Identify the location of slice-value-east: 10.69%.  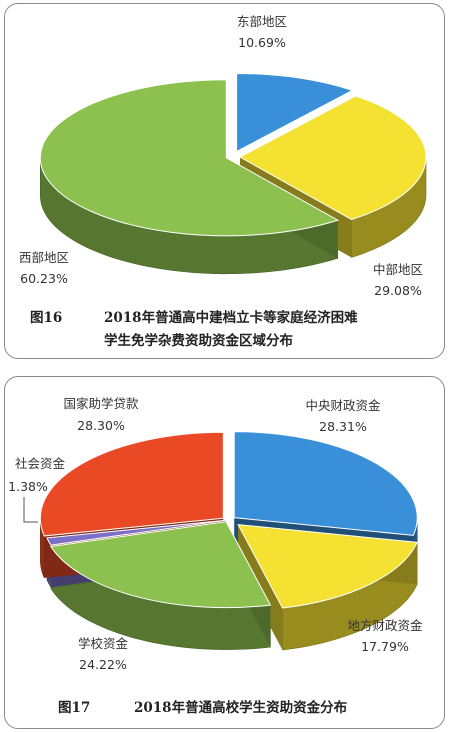
(262, 42).